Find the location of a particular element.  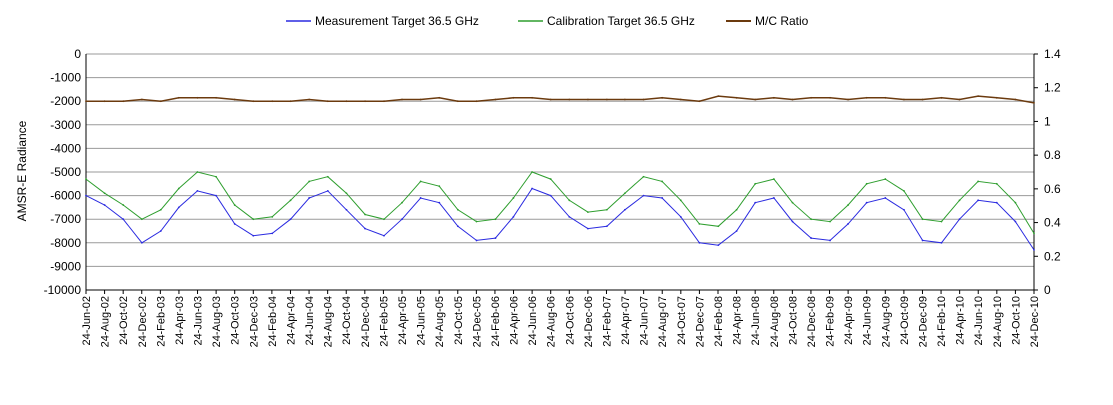

x-tick-label: 24-Jun-03 is located at coordinates (199, 321).